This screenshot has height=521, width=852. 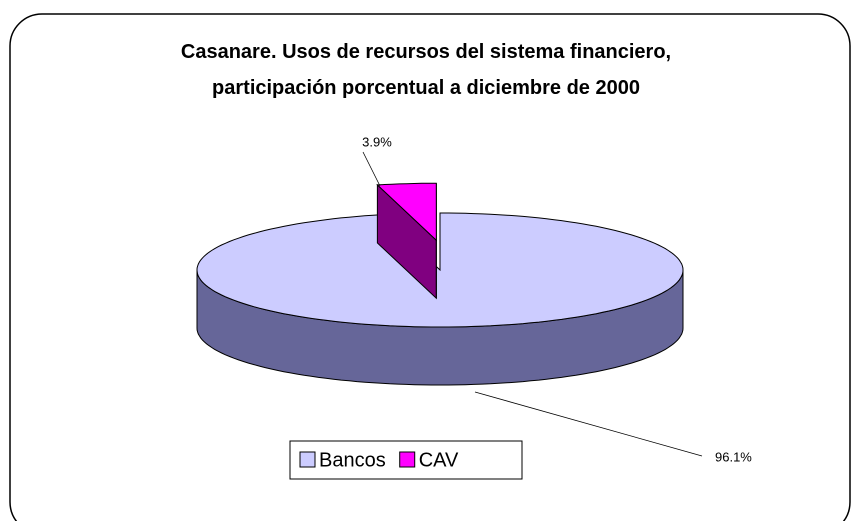 I want to click on data-label: 96.1%, so click(x=733, y=456).